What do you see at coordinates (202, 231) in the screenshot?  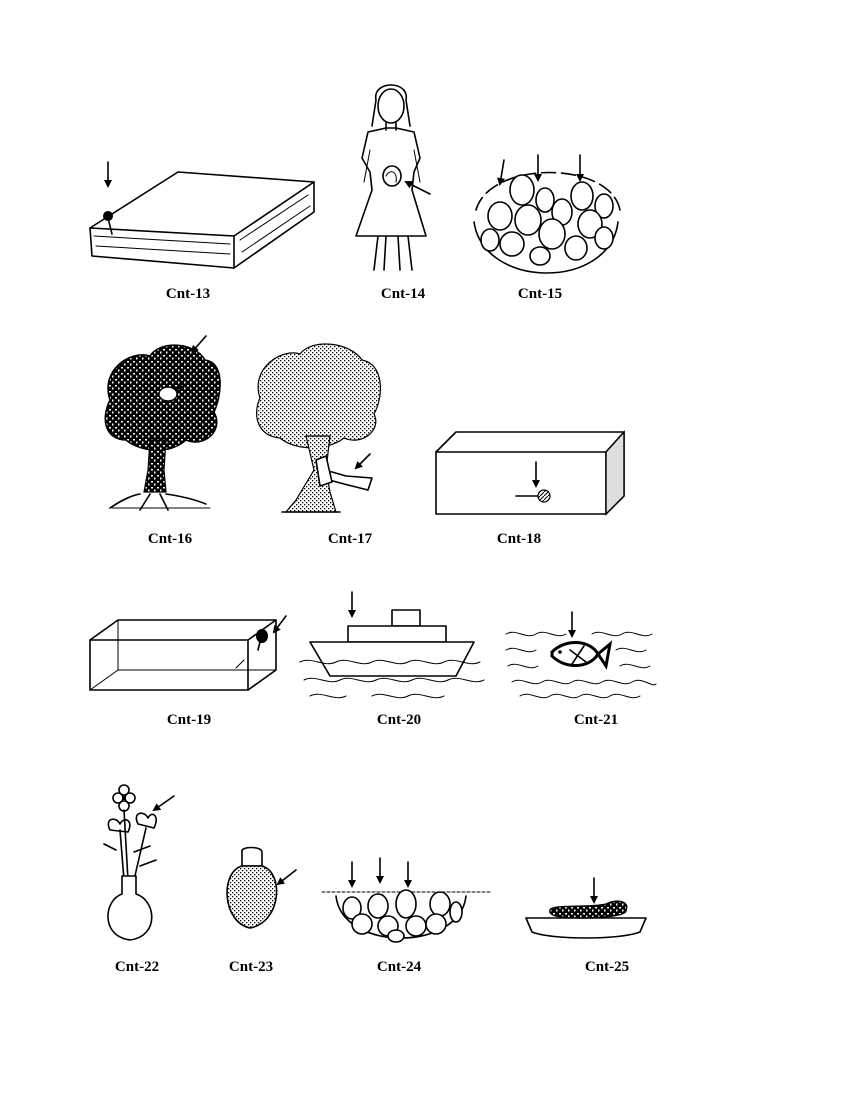 I see `figure-cnt-13: Cnt-13` at bounding box center [202, 231].